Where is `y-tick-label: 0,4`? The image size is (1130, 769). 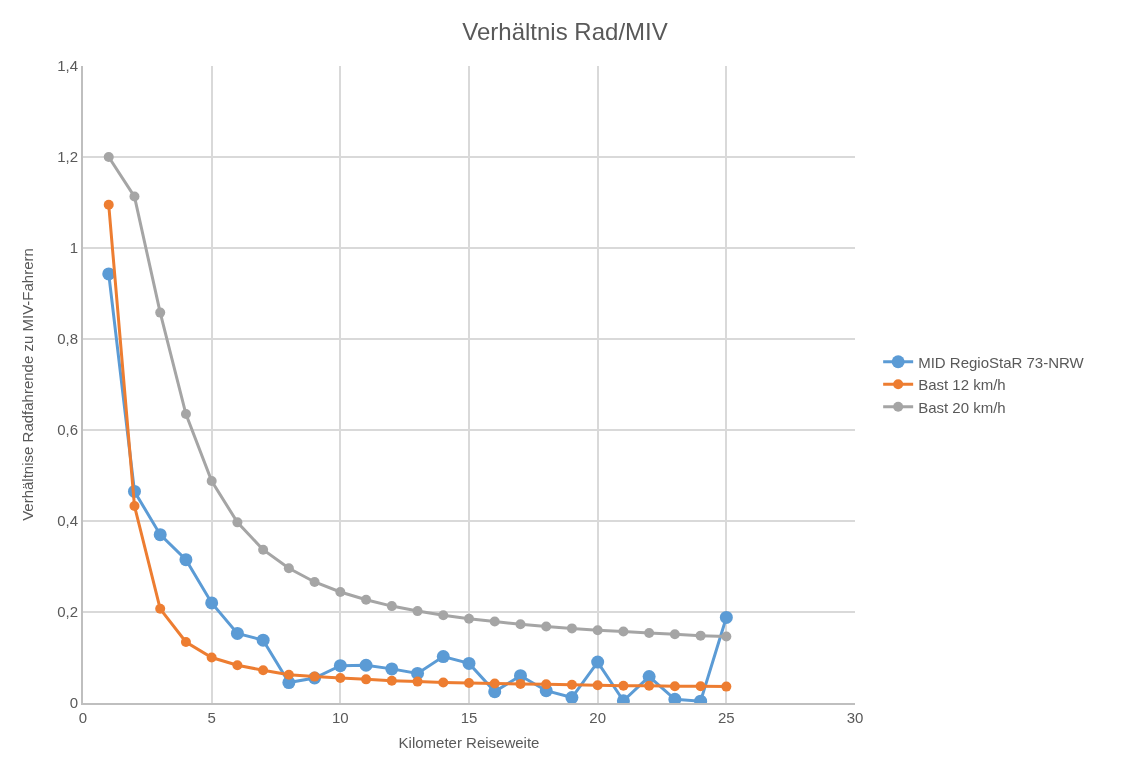 y-tick-label: 0,4 is located at coordinates (67, 521).